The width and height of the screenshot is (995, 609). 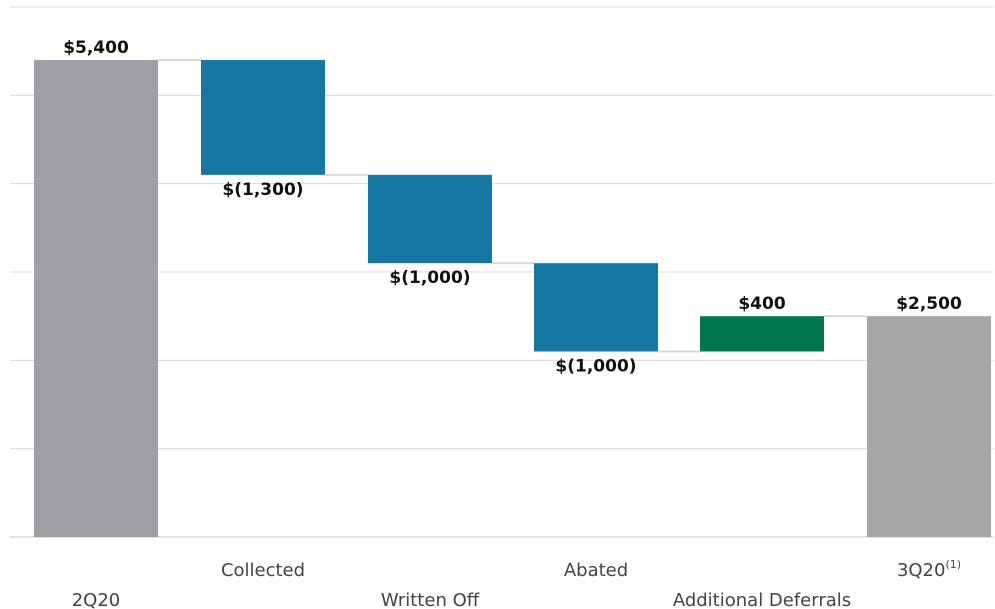 I want to click on bar-abated, so click(x=596, y=307).